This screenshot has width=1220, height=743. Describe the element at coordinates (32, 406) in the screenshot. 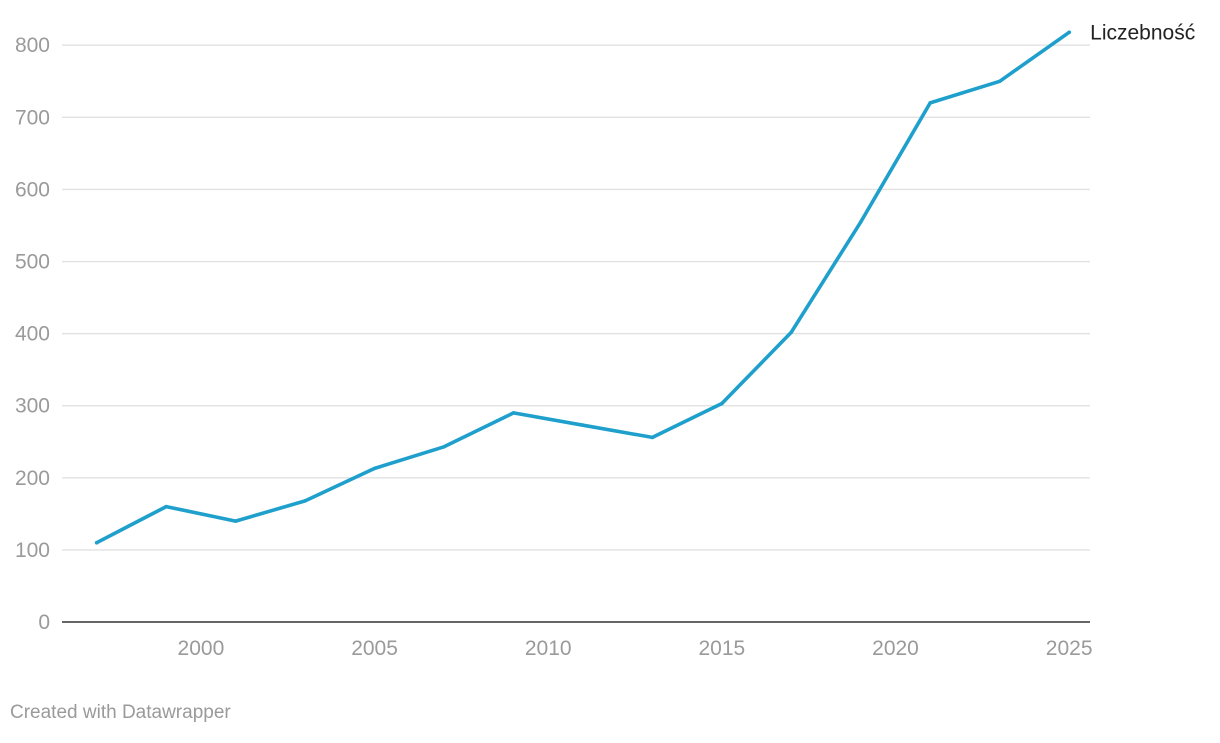

I see `y-tick-label: 300` at that location.